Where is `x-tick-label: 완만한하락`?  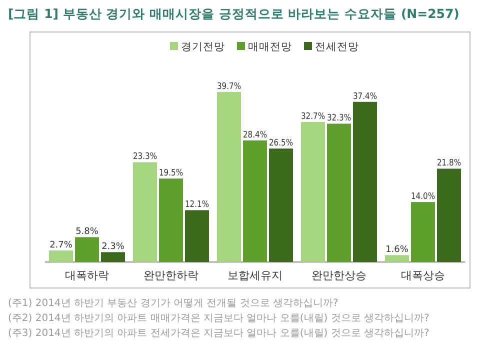
x-tick-label: 완만한하락 is located at coordinates (171, 275).